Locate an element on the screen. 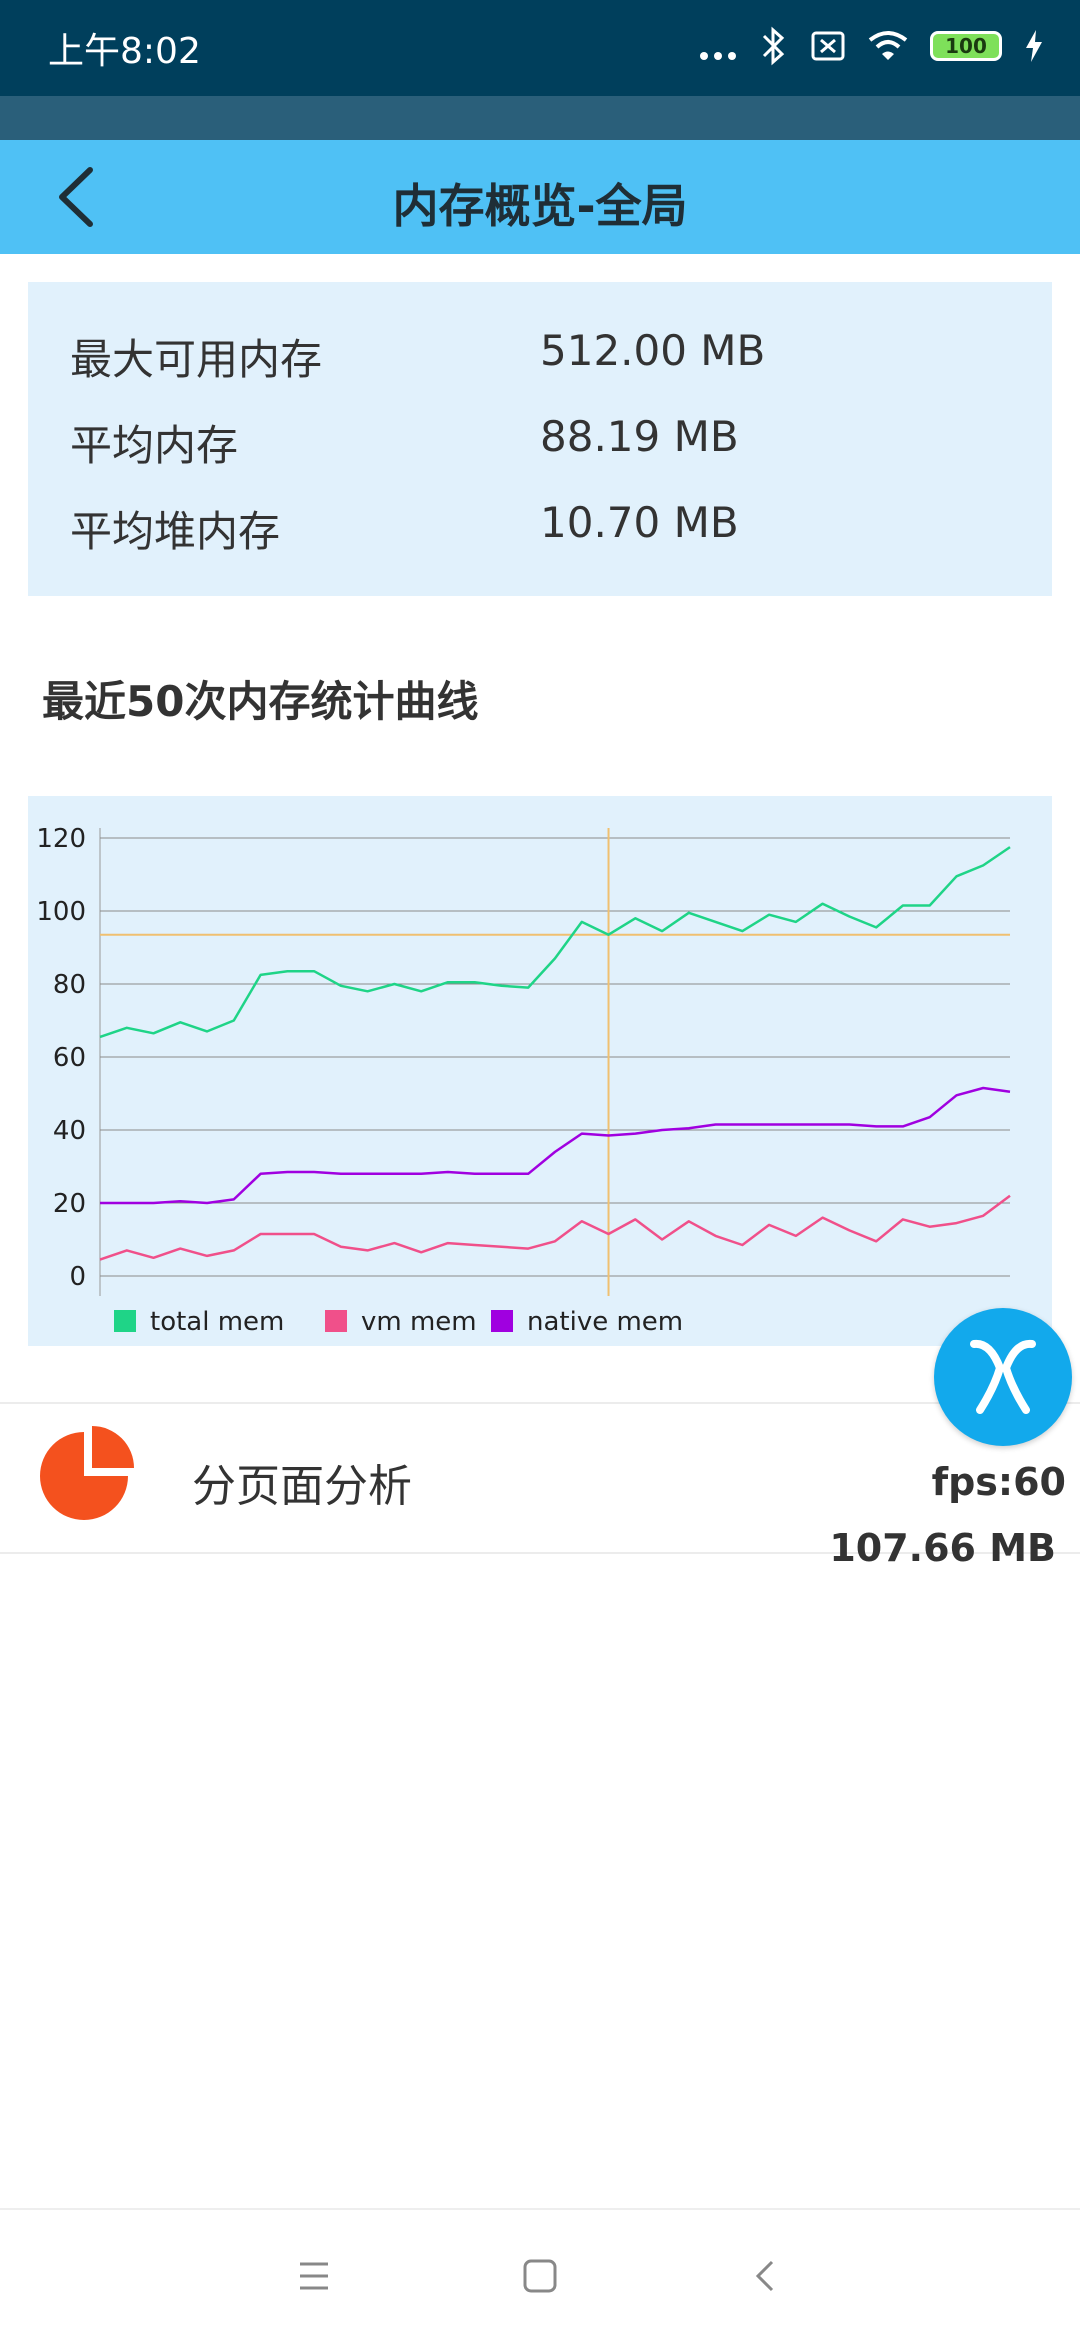  sub-bar is located at coordinates (540, 118).